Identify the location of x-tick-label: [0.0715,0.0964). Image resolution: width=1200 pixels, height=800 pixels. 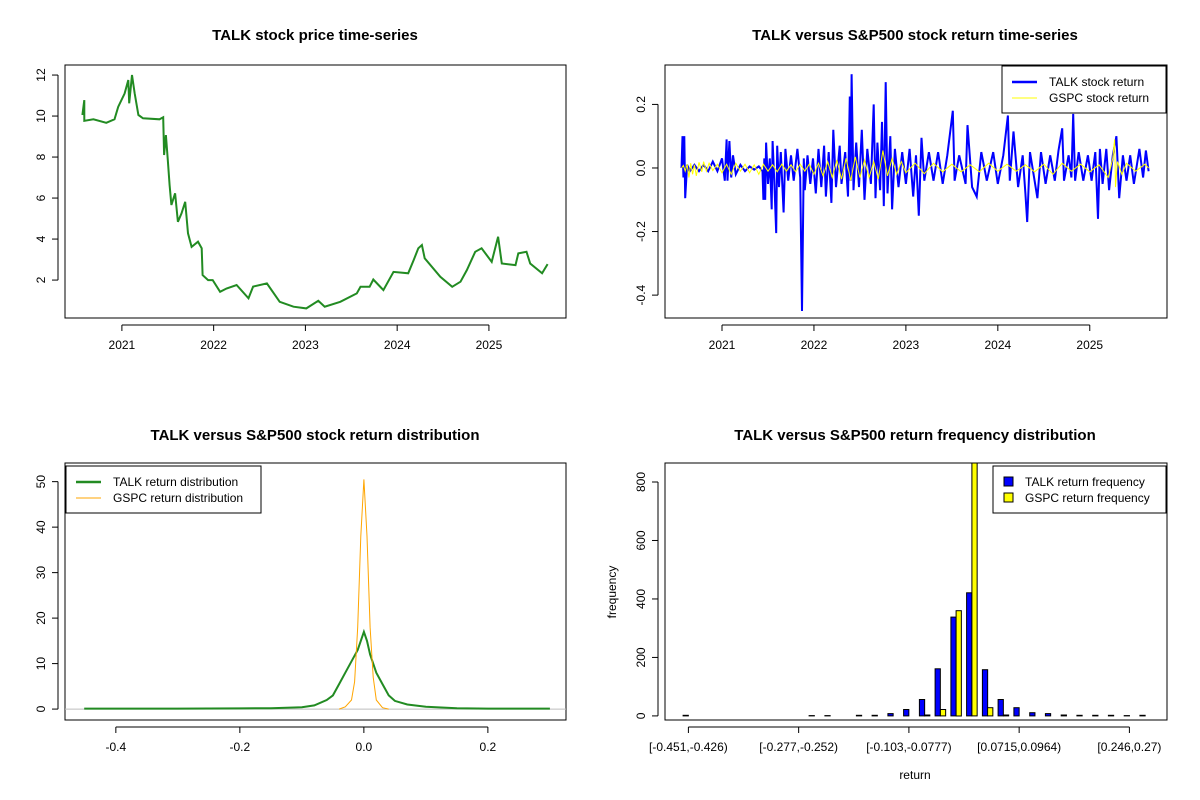
(1019, 747).